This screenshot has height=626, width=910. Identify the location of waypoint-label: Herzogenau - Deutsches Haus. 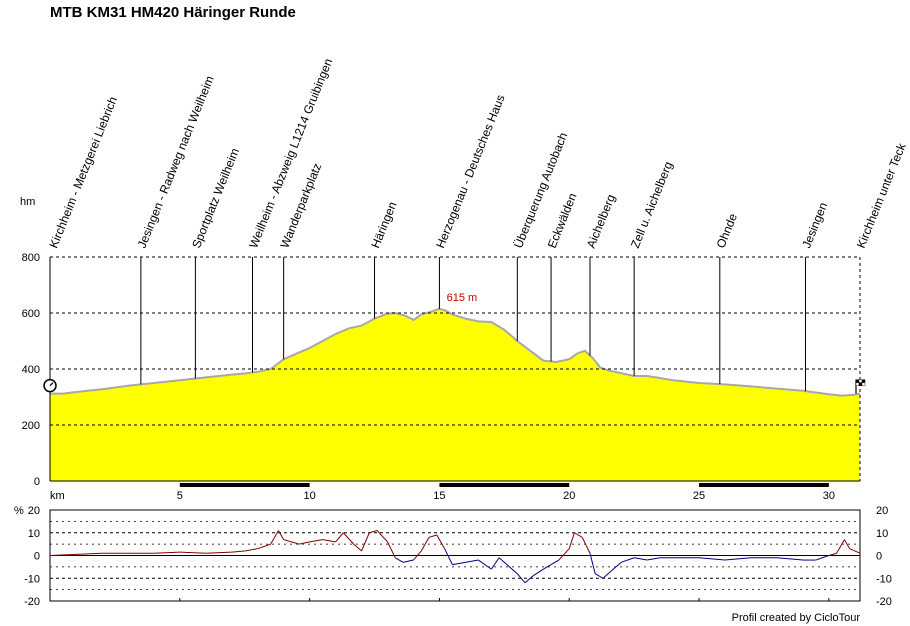
(470, 171).